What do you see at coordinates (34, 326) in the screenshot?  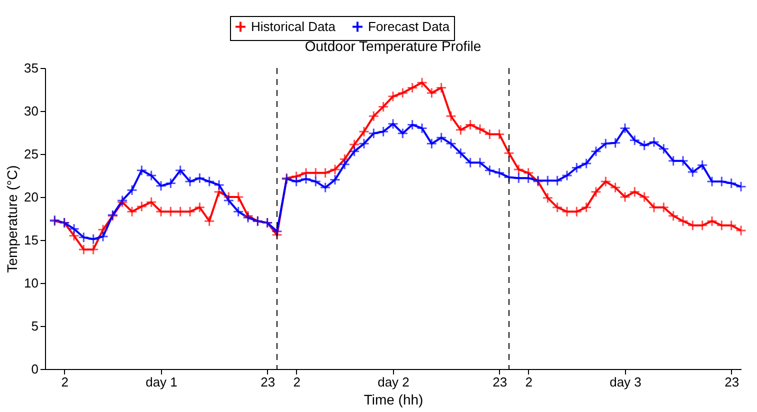 I see `y-tick-label: 5` at bounding box center [34, 326].